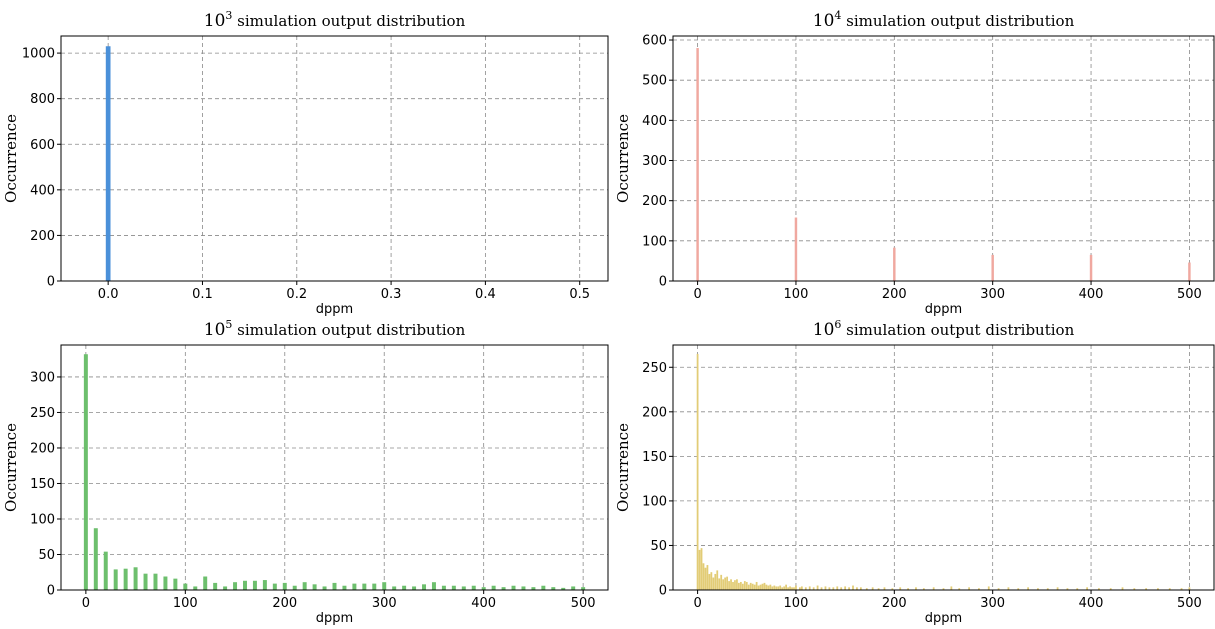 Image resolution: width=1215 pixels, height=629 pixels. I want to click on x-tick-label: 0.2, so click(296, 294).